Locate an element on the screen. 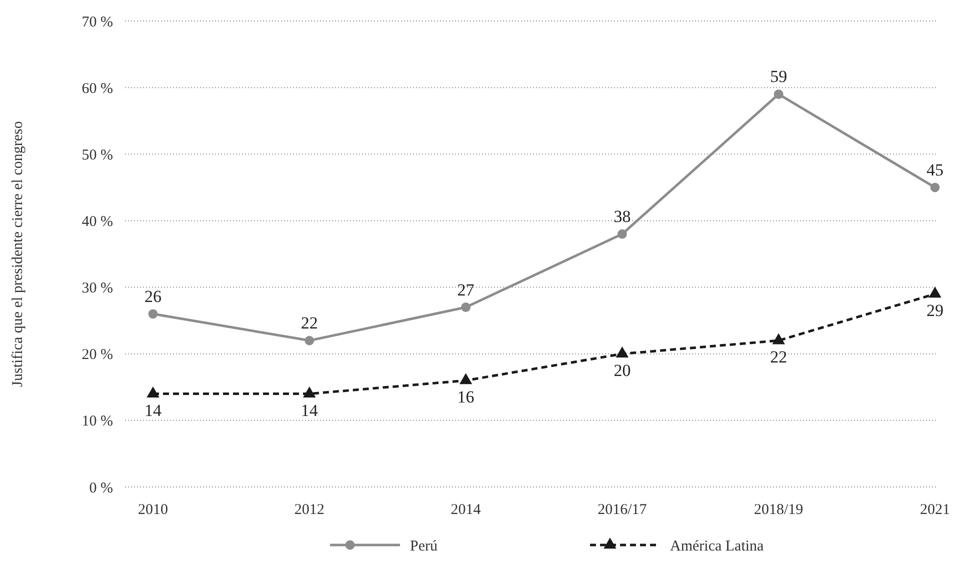 The width and height of the screenshot is (956, 561). data-label: 29 is located at coordinates (935, 310).